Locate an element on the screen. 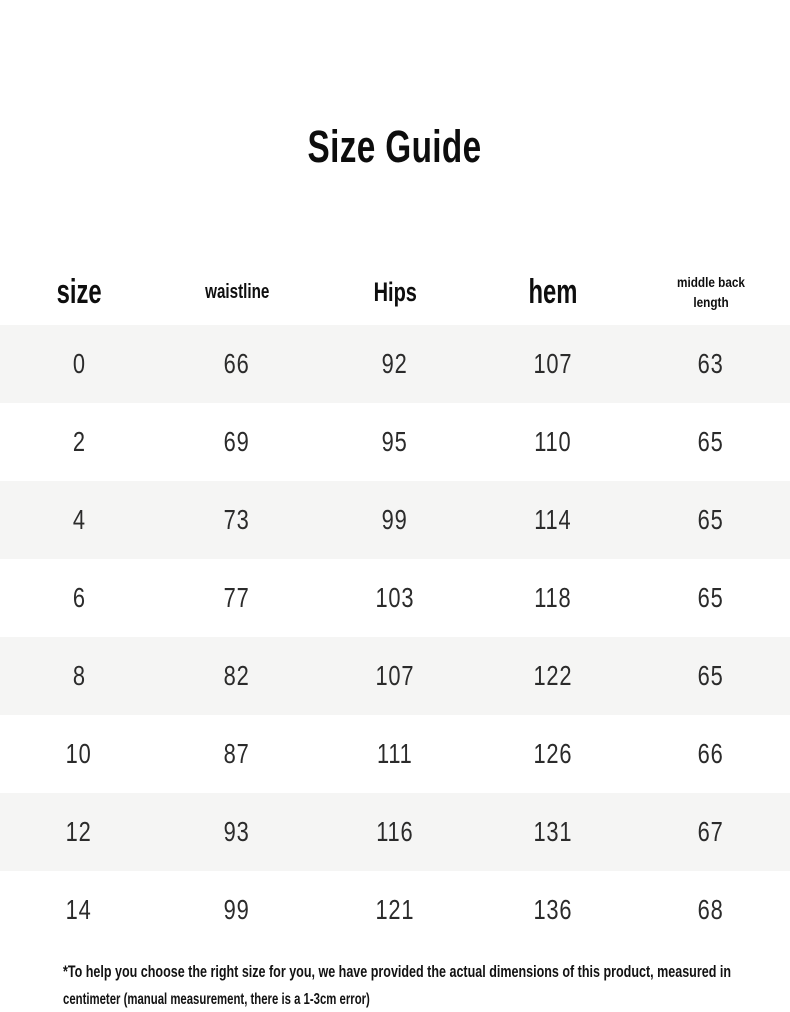 The width and height of the screenshot is (790, 1012). table-cell-size: 6 is located at coordinates (79, 598).